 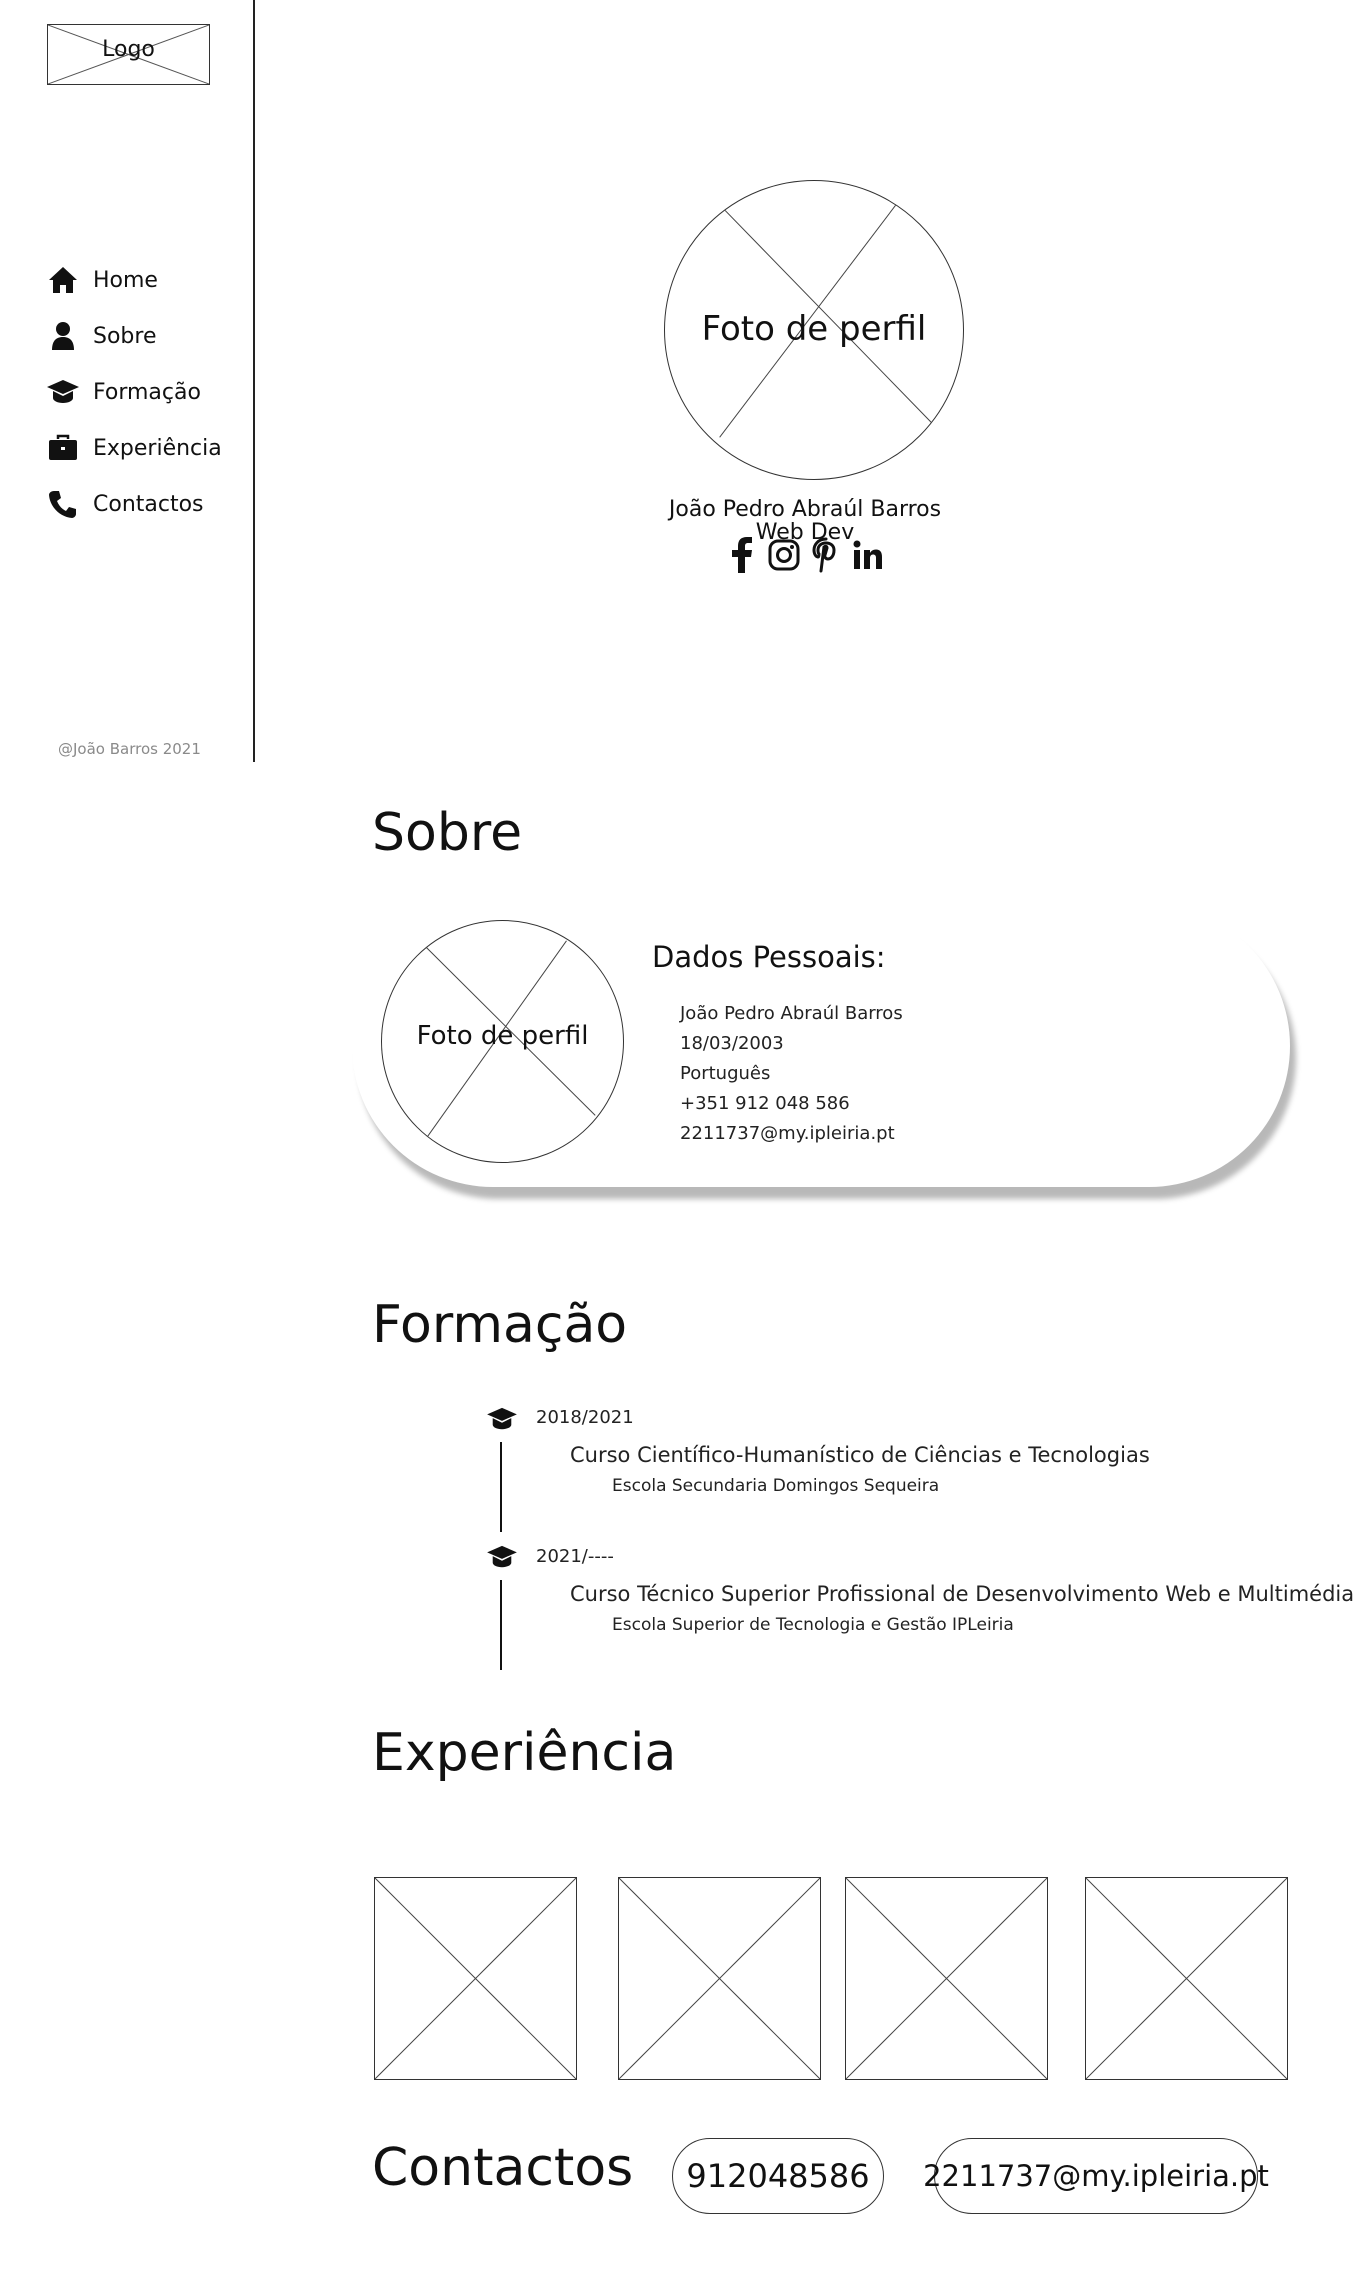 I want to click on hero-role: Web Dev, so click(x=805, y=532).